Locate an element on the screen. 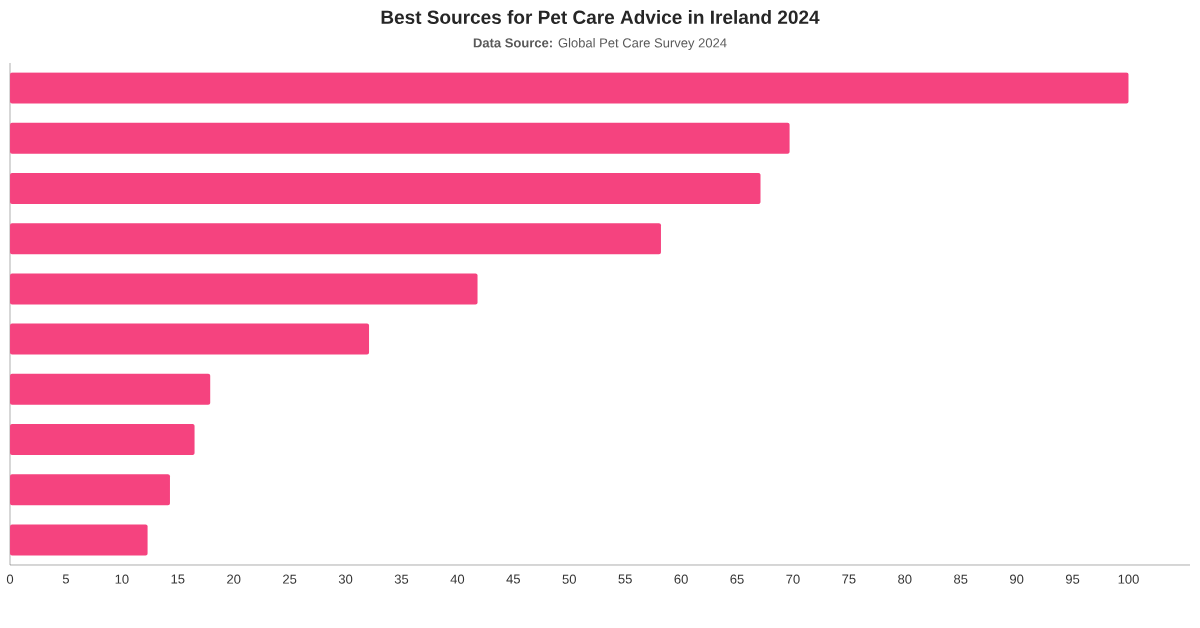  x-tick-label: 15 is located at coordinates (178, 579).